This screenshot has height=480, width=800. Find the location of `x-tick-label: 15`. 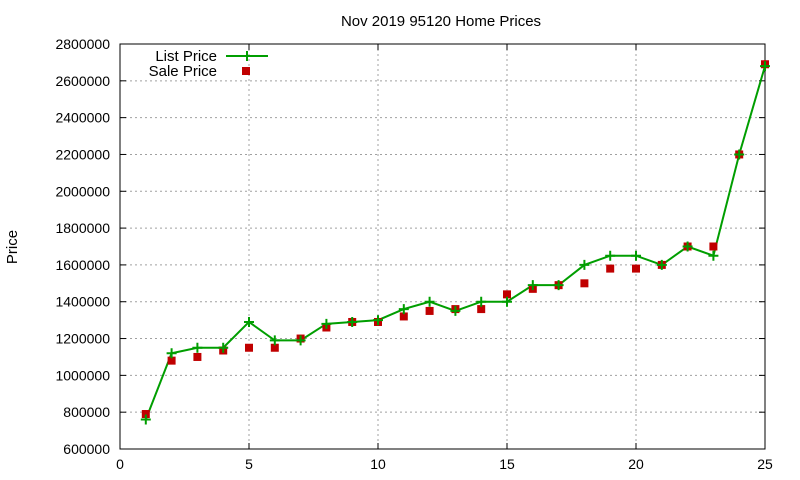

x-tick-label: 15 is located at coordinates (507, 464).